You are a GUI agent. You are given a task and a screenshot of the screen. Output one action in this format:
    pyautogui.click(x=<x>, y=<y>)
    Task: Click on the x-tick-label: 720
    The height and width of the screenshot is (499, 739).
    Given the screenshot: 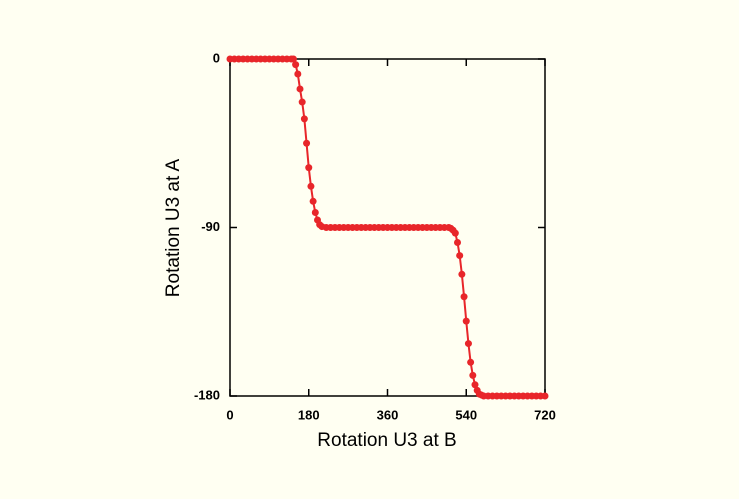 What is the action you would take?
    pyautogui.click(x=545, y=414)
    